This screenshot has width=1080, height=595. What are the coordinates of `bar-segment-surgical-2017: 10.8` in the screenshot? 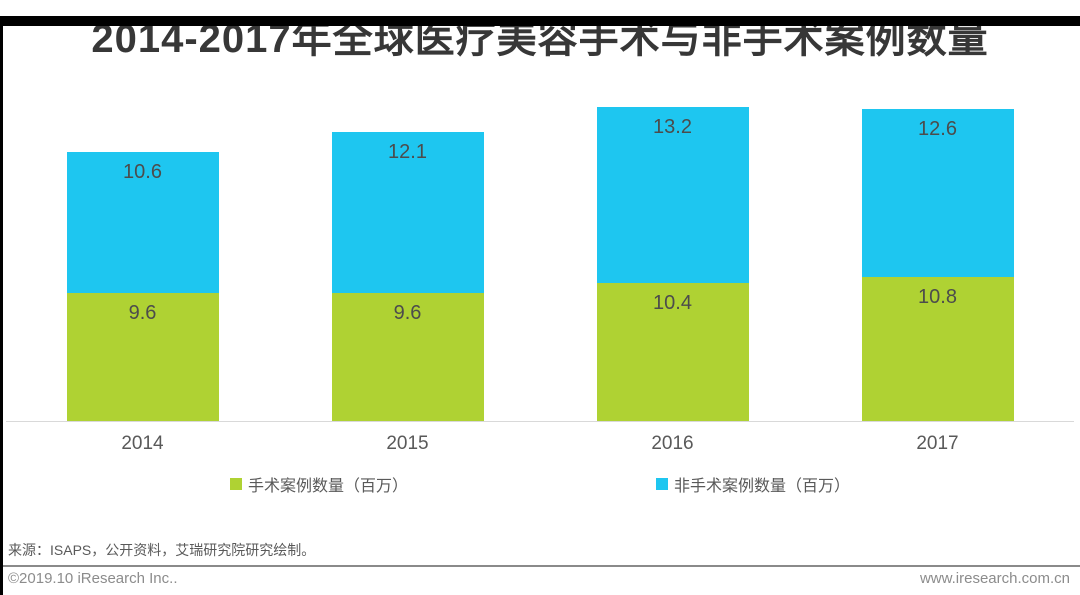 It's located at (937, 349).